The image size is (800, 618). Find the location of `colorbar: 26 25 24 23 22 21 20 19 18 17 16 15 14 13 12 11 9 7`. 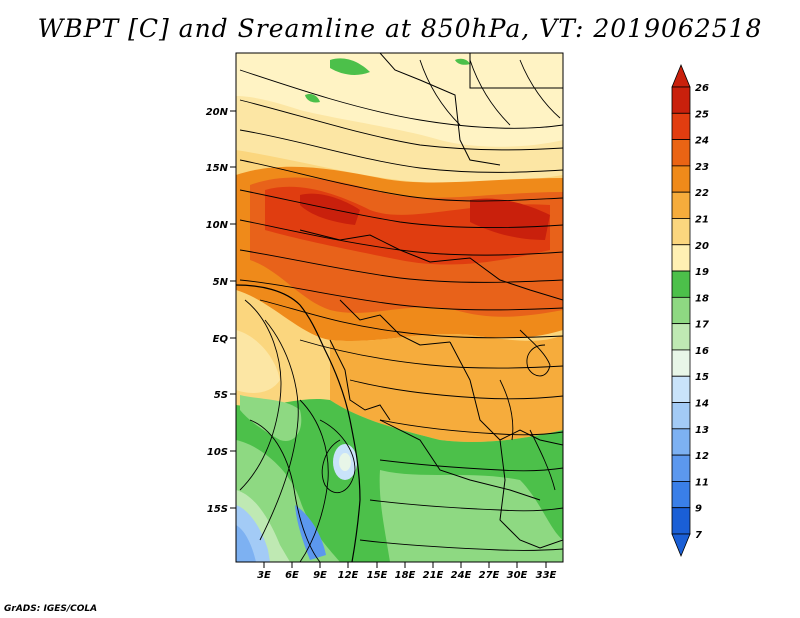

colorbar: 26 25 24 23 22 21 20 19 18 17 16 15 14 13 12 11 9 7 is located at coordinates (690, 310).